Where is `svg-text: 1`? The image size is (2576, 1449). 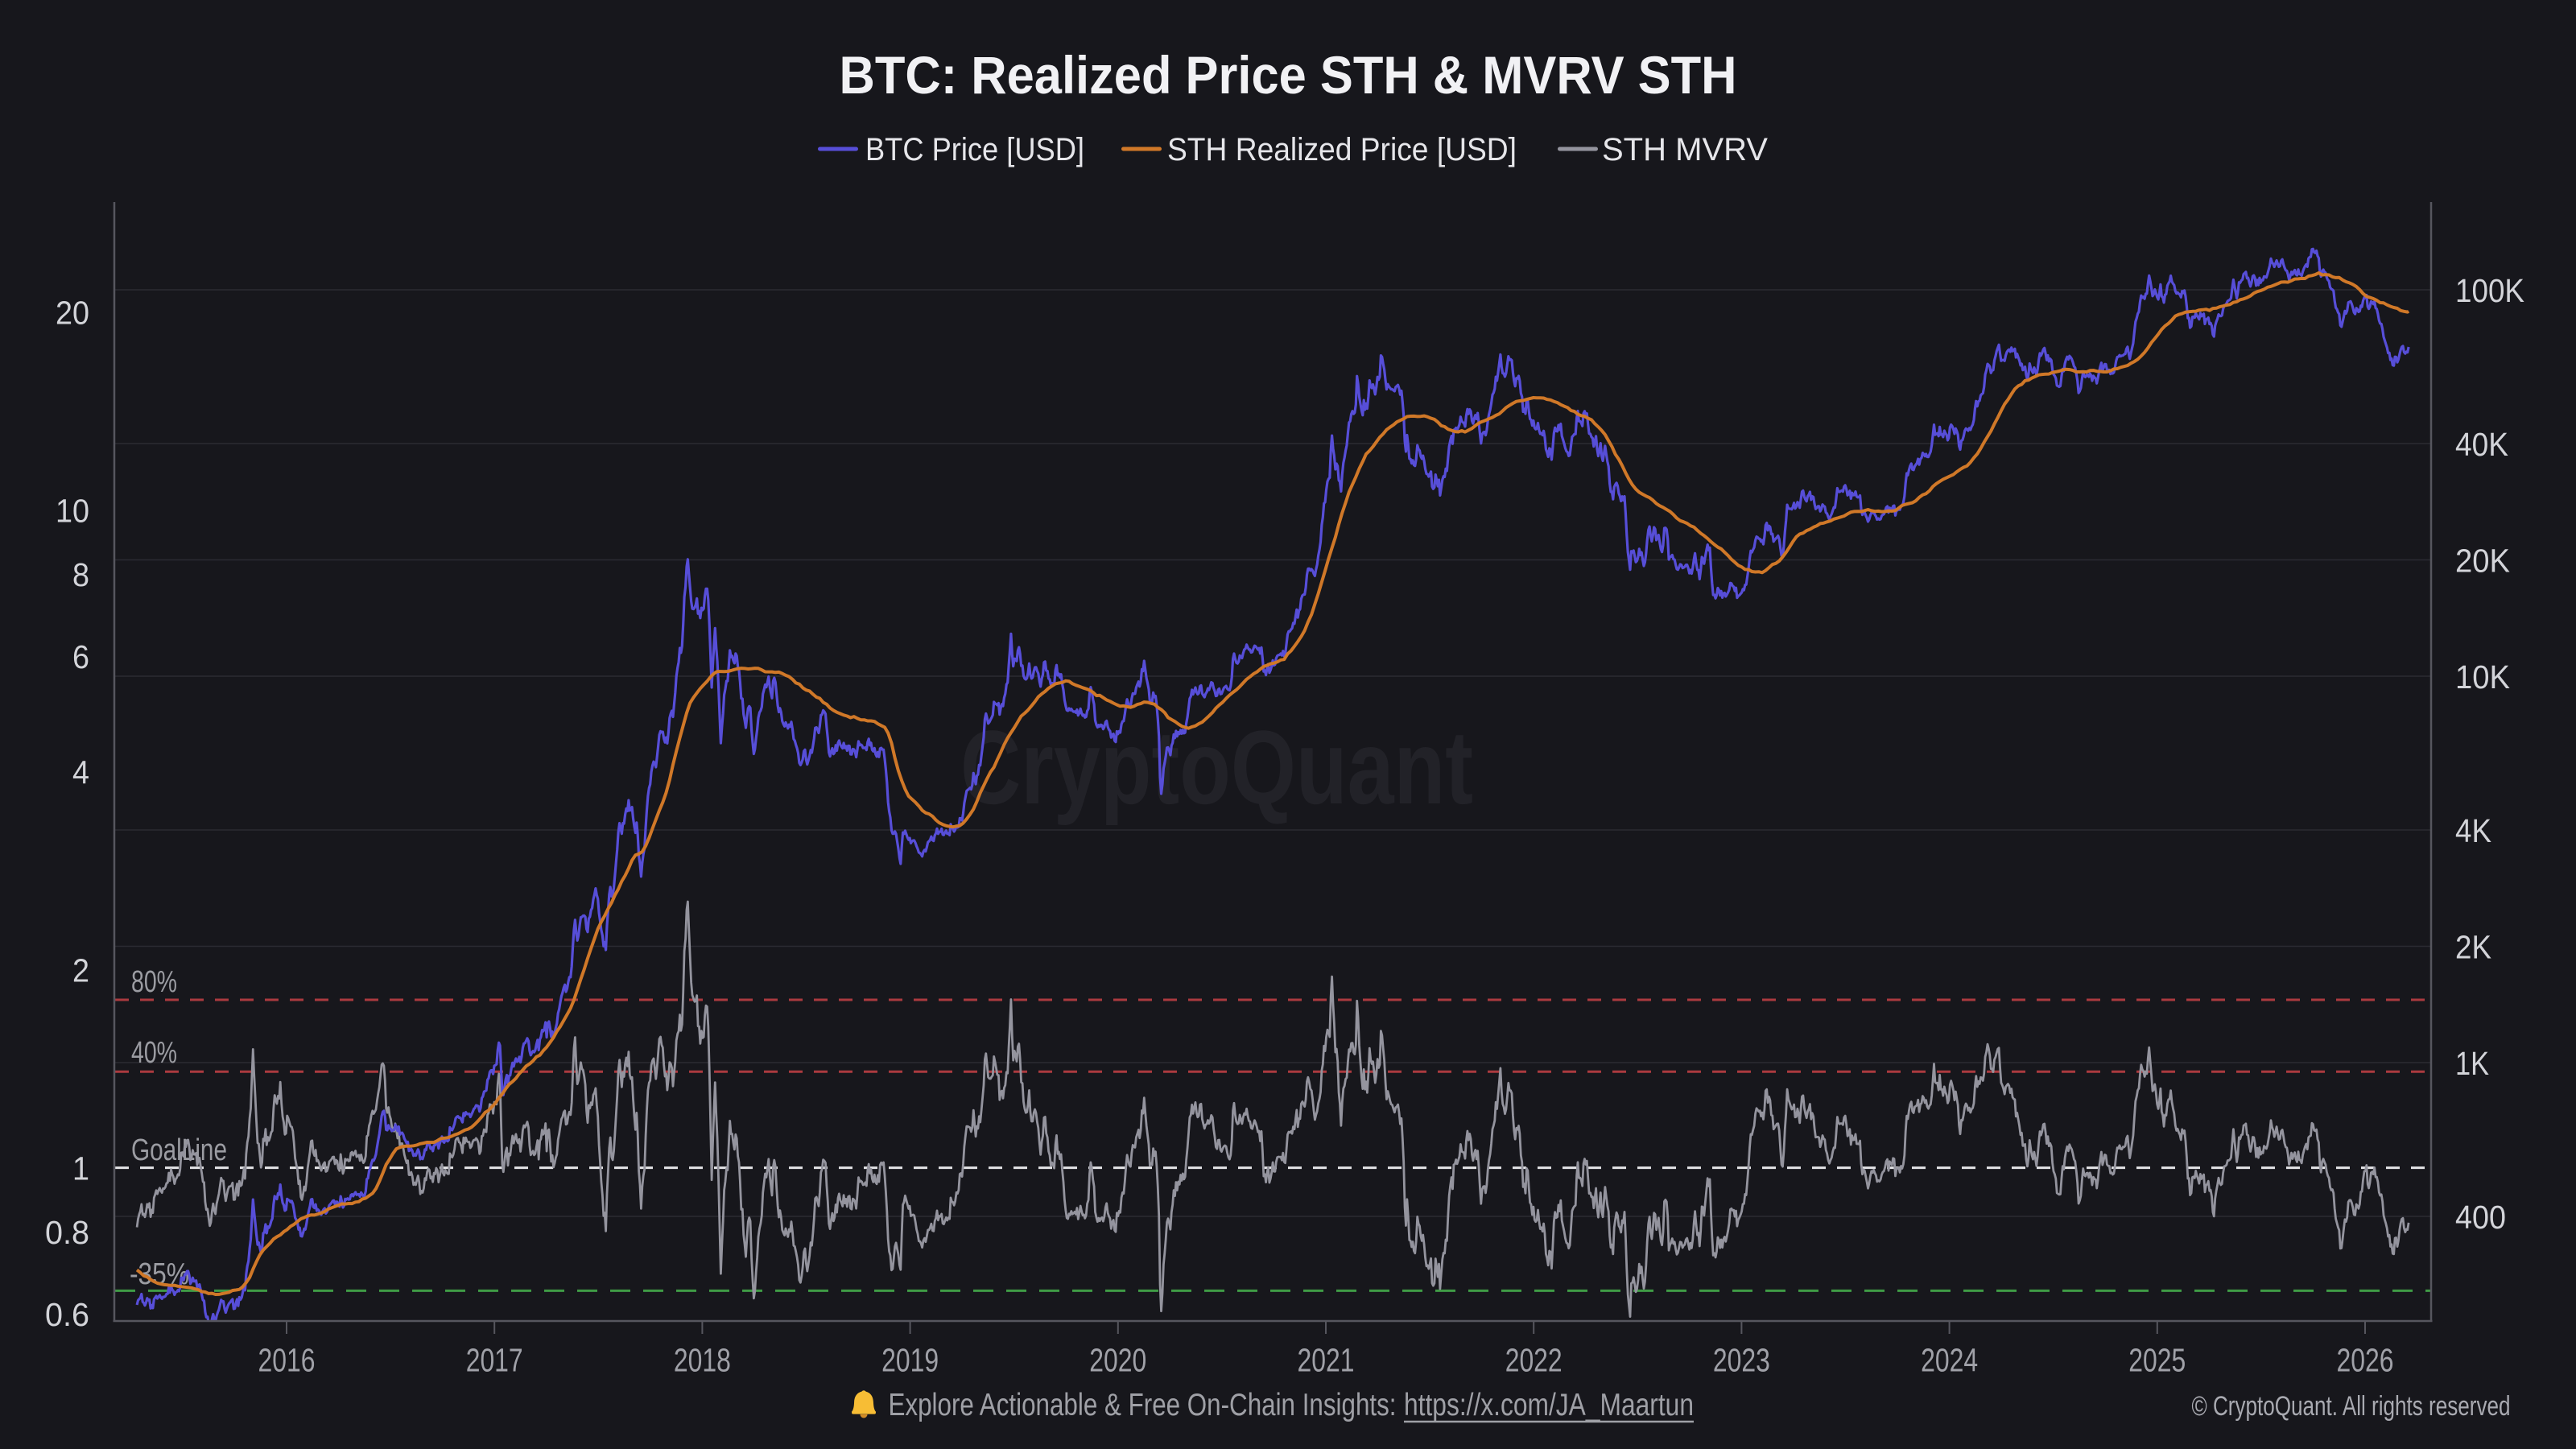 svg-text: 1 is located at coordinates (80, 1168).